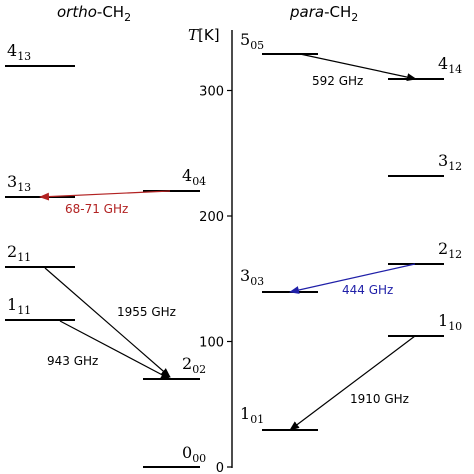  What do you see at coordinates (367, 290) in the screenshot?
I see `transition-label-t-444: 444 GHz` at bounding box center [367, 290].